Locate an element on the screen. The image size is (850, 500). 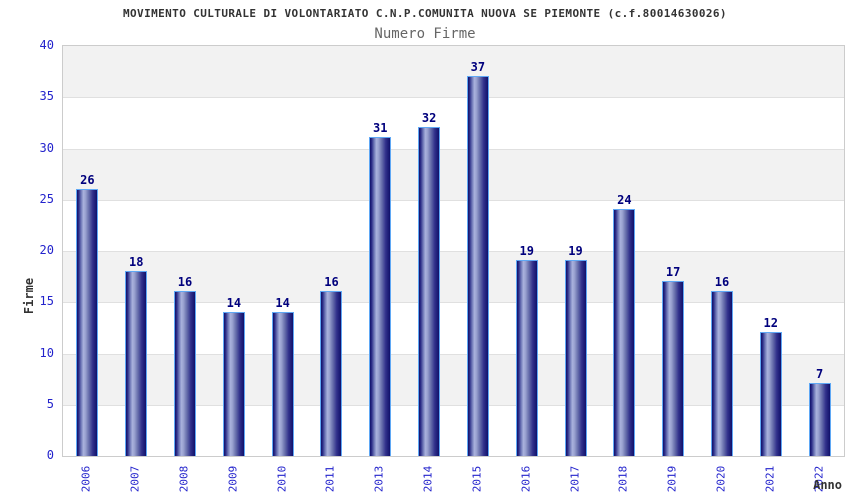
bar-2019 is located at coordinates (673, 368).